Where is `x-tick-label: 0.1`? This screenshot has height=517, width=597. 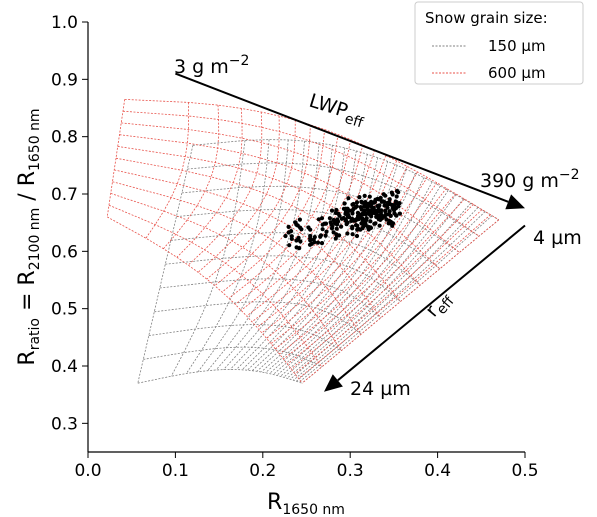
x-tick-label: 0.1 is located at coordinates (175, 471).